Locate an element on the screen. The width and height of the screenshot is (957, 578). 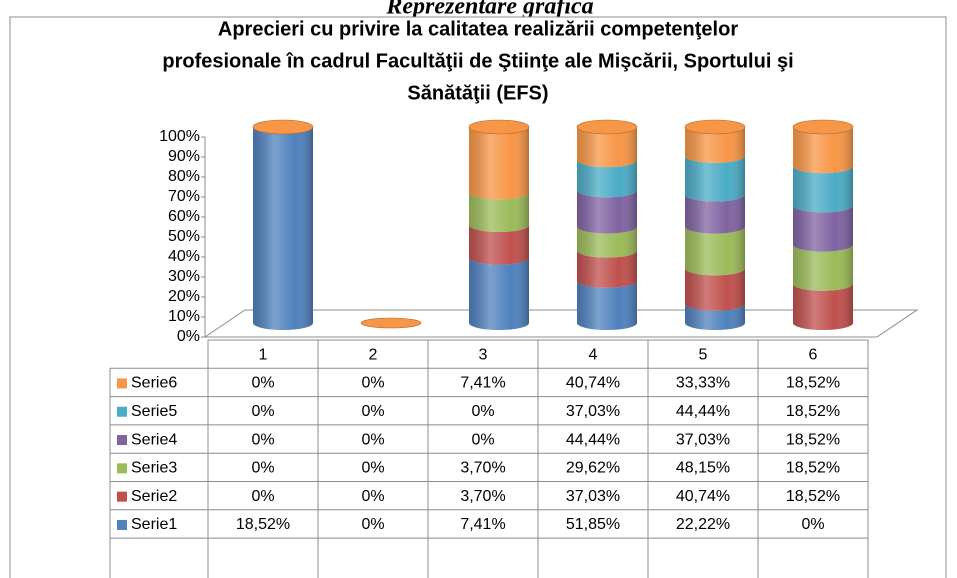
x-tick-label: 3 is located at coordinates (483, 354).